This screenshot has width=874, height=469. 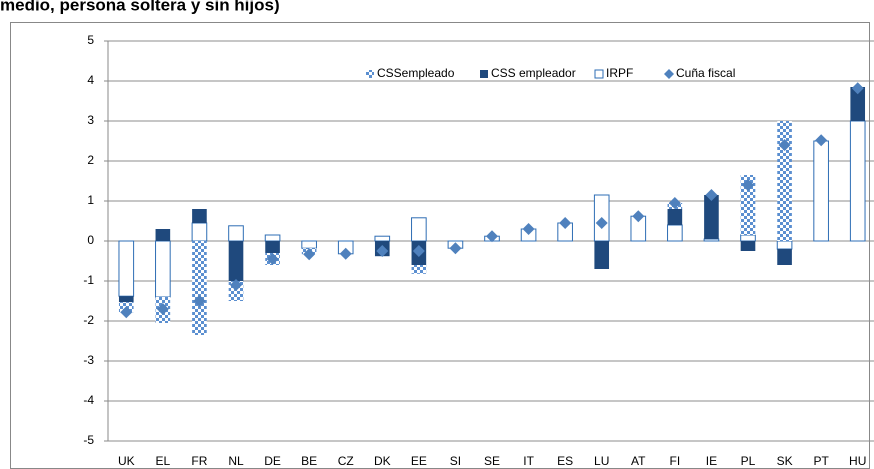 I want to click on x-tick-label: DK, so click(x=382, y=461).